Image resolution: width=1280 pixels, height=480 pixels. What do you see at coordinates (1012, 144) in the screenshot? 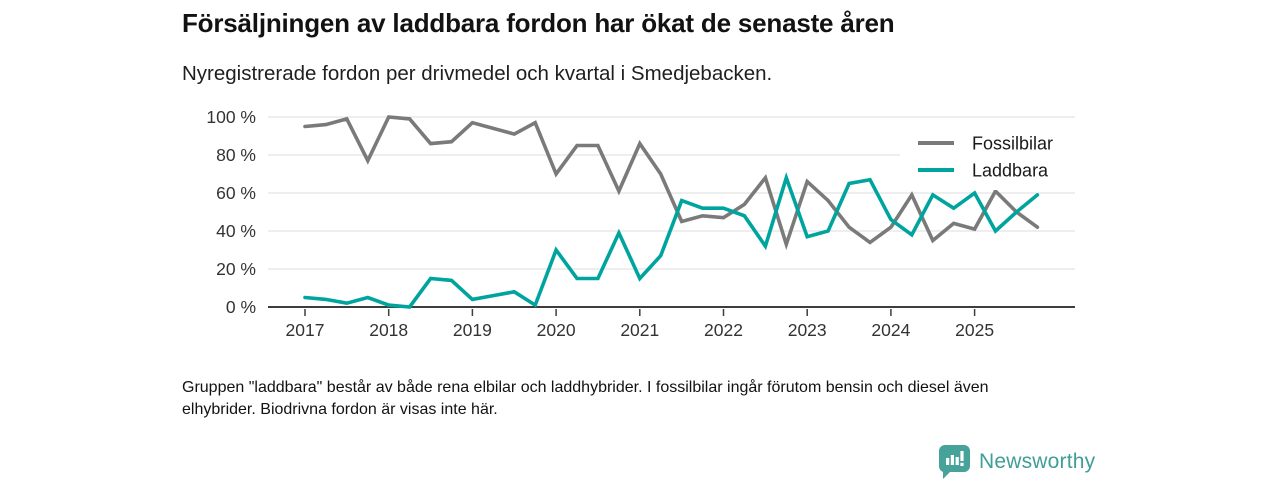
I see `legend-label-fossilbilar: Fossilbilar` at bounding box center [1012, 144].